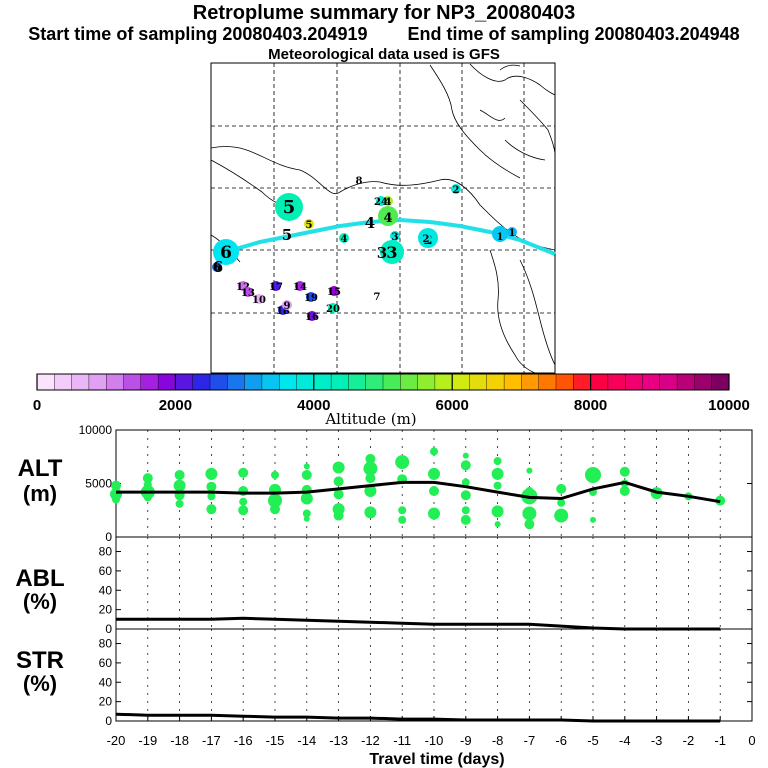 This screenshot has height=768, width=768. Describe the element at coordinates (306, 740) in the screenshot. I see `x-tick-label: -14` at that location.